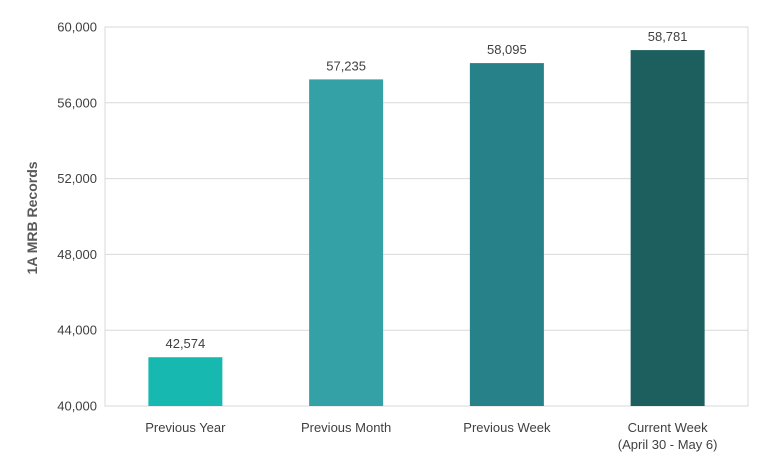 Image resolution: width=767 pixels, height=462 pixels. Describe the element at coordinates (77, 102) in the screenshot. I see `y-tick-label: 56,000` at that location.